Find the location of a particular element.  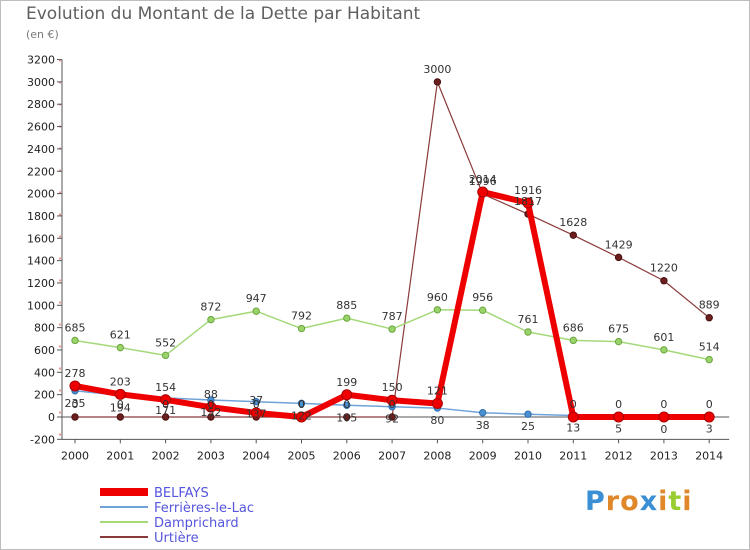

data-label: 1628 is located at coordinates (573, 222).